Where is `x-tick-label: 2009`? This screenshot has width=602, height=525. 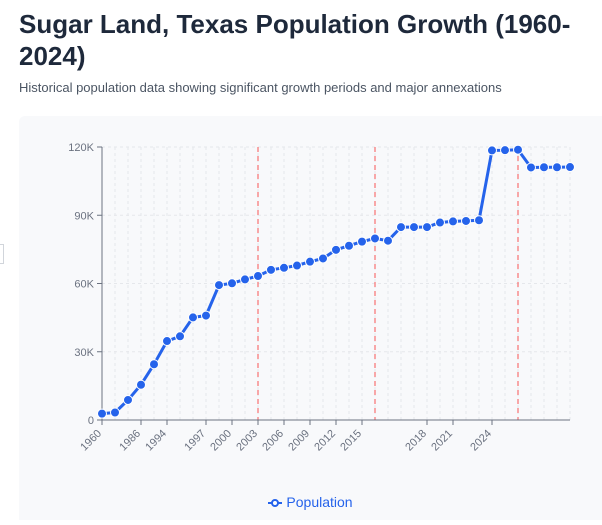 x-tick-label: 2009 is located at coordinates (299, 441).